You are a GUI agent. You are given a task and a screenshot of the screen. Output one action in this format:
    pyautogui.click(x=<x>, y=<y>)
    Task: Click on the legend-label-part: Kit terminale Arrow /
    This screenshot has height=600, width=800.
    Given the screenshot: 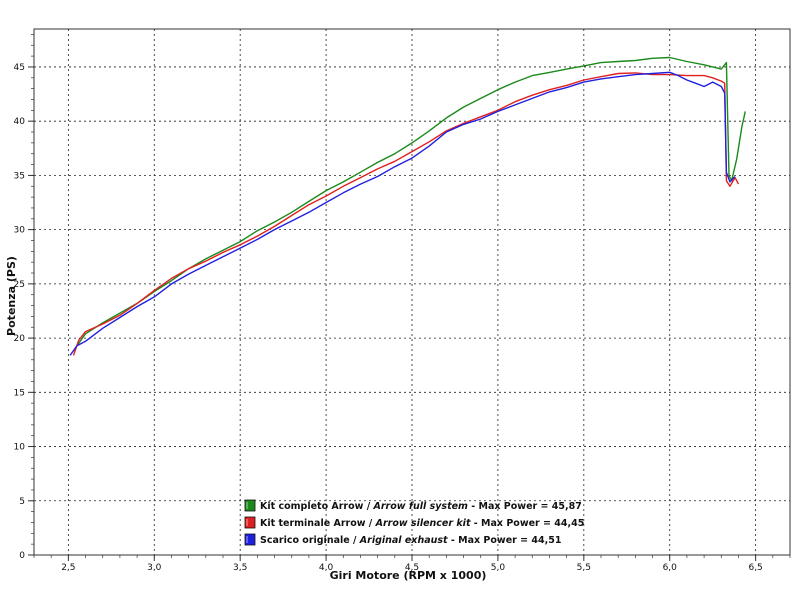 What is the action you would take?
    pyautogui.click(x=318, y=523)
    